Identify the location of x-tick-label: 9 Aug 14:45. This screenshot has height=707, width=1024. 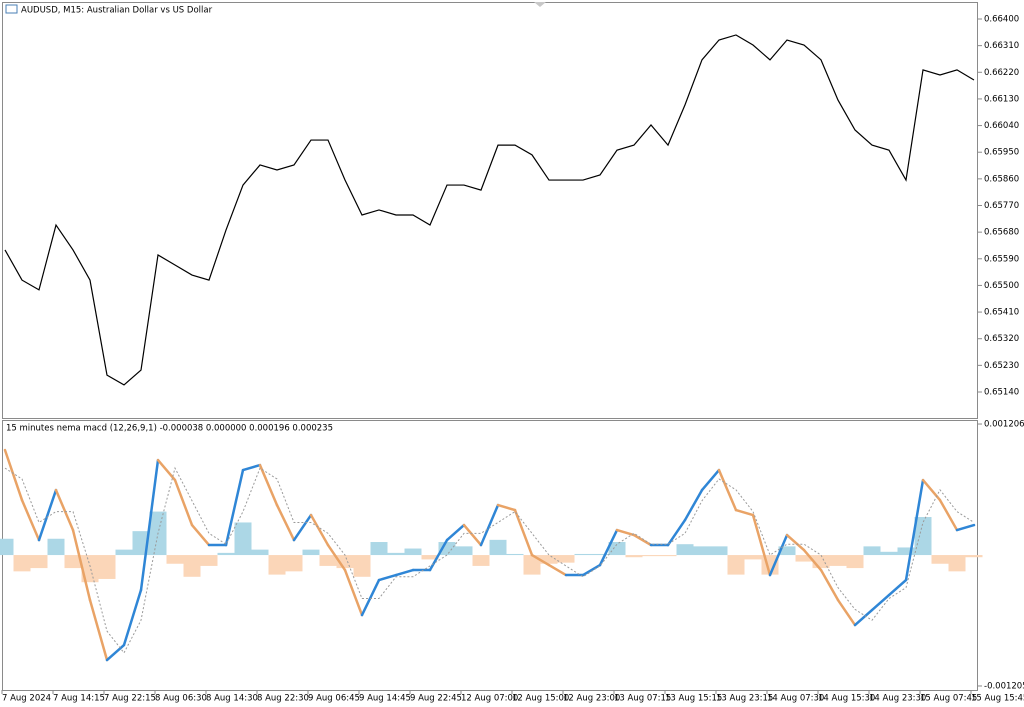
(385, 699).